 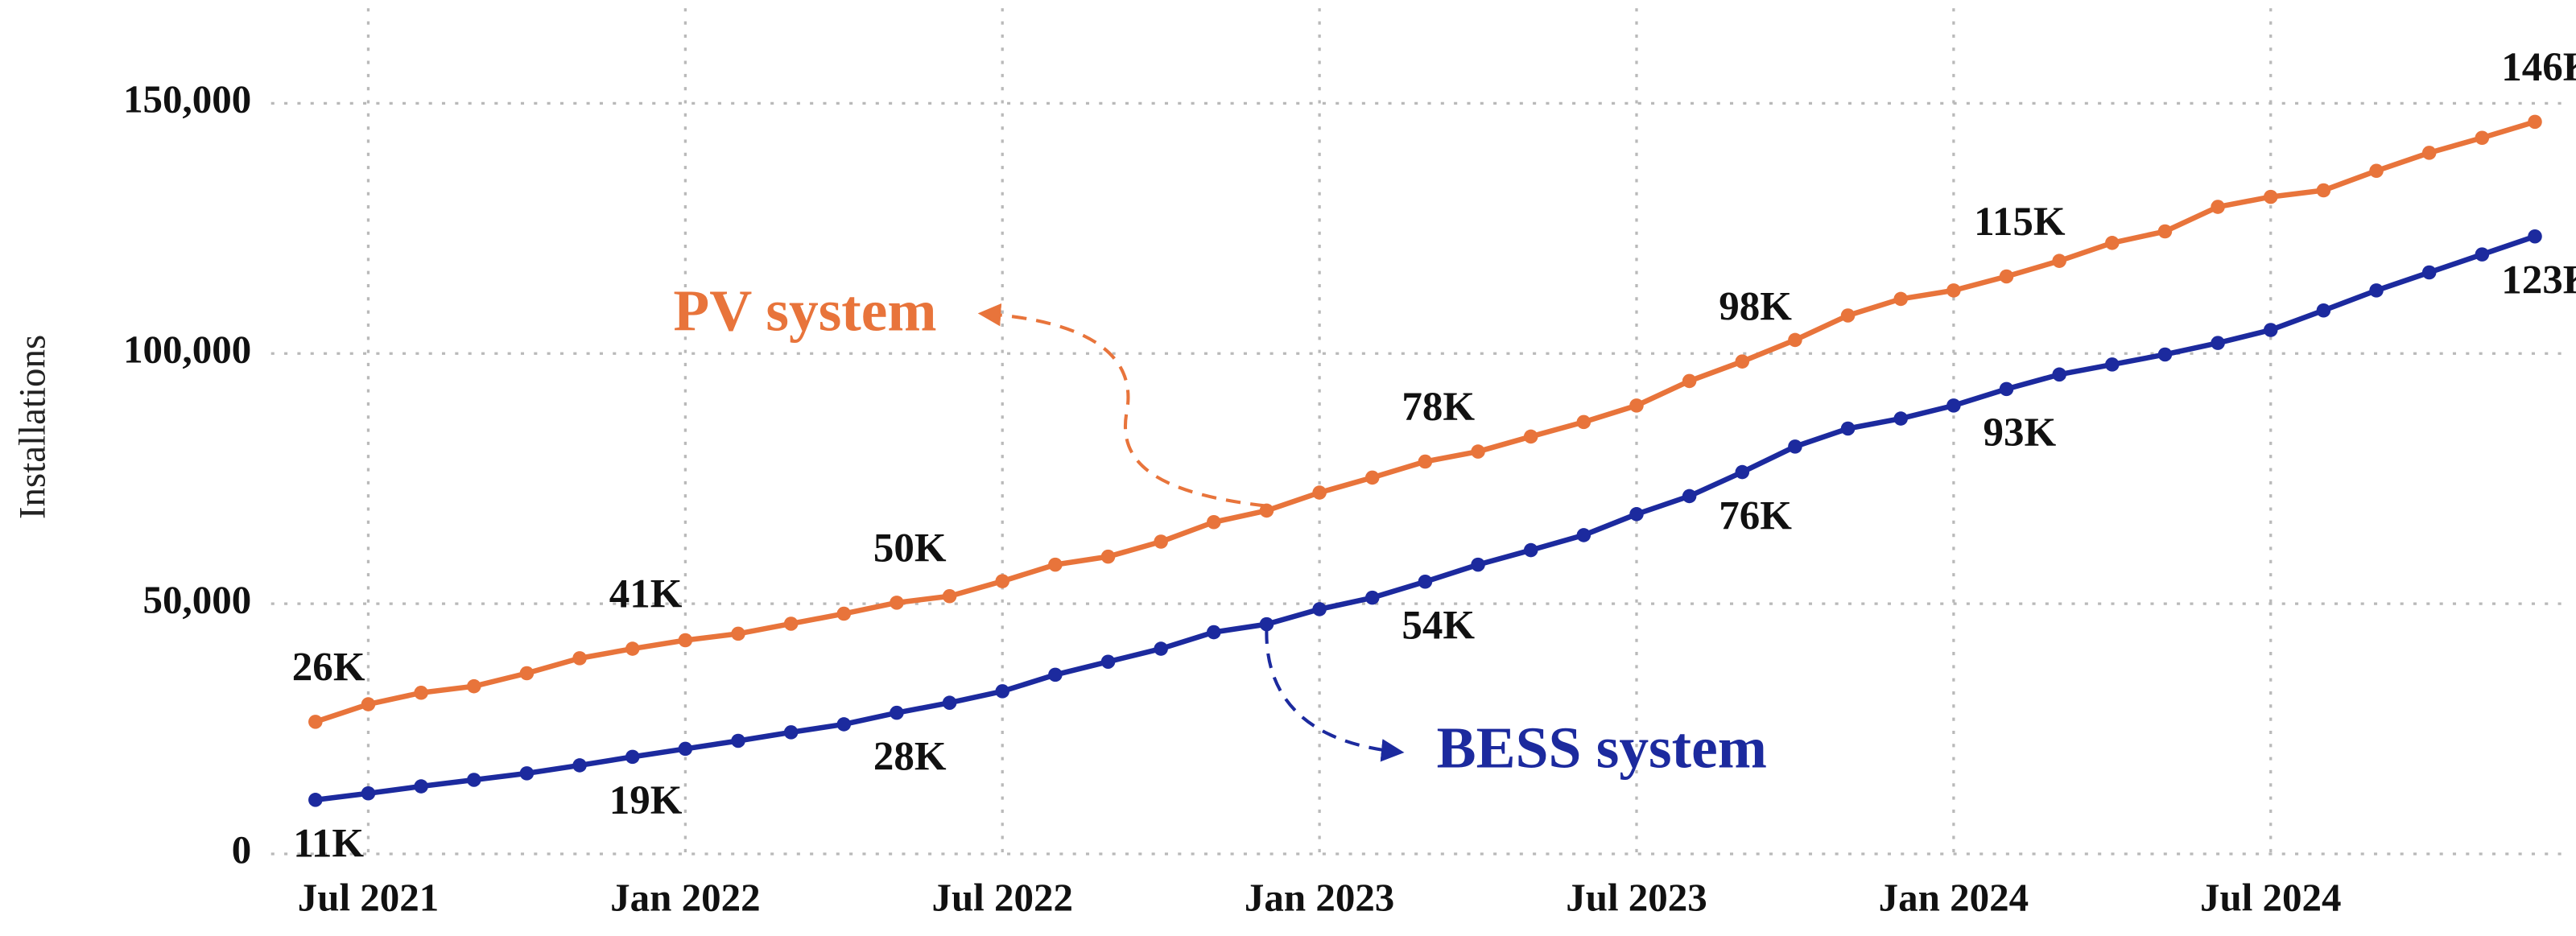 What do you see at coordinates (197, 599) in the screenshot?
I see `y-tick-label: 50,000` at bounding box center [197, 599].